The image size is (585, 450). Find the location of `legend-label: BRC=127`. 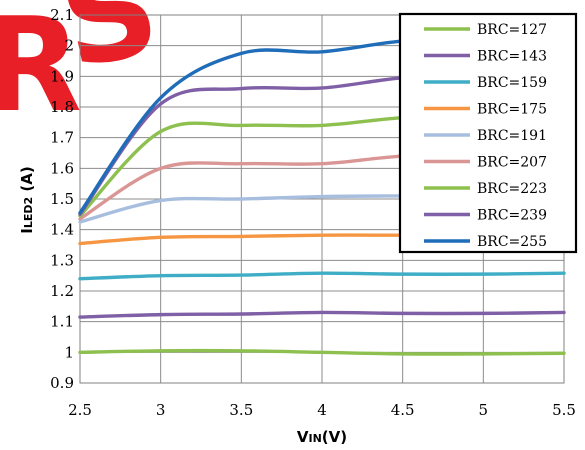

legend-label: BRC=127 is located at coordinates (512, 30).